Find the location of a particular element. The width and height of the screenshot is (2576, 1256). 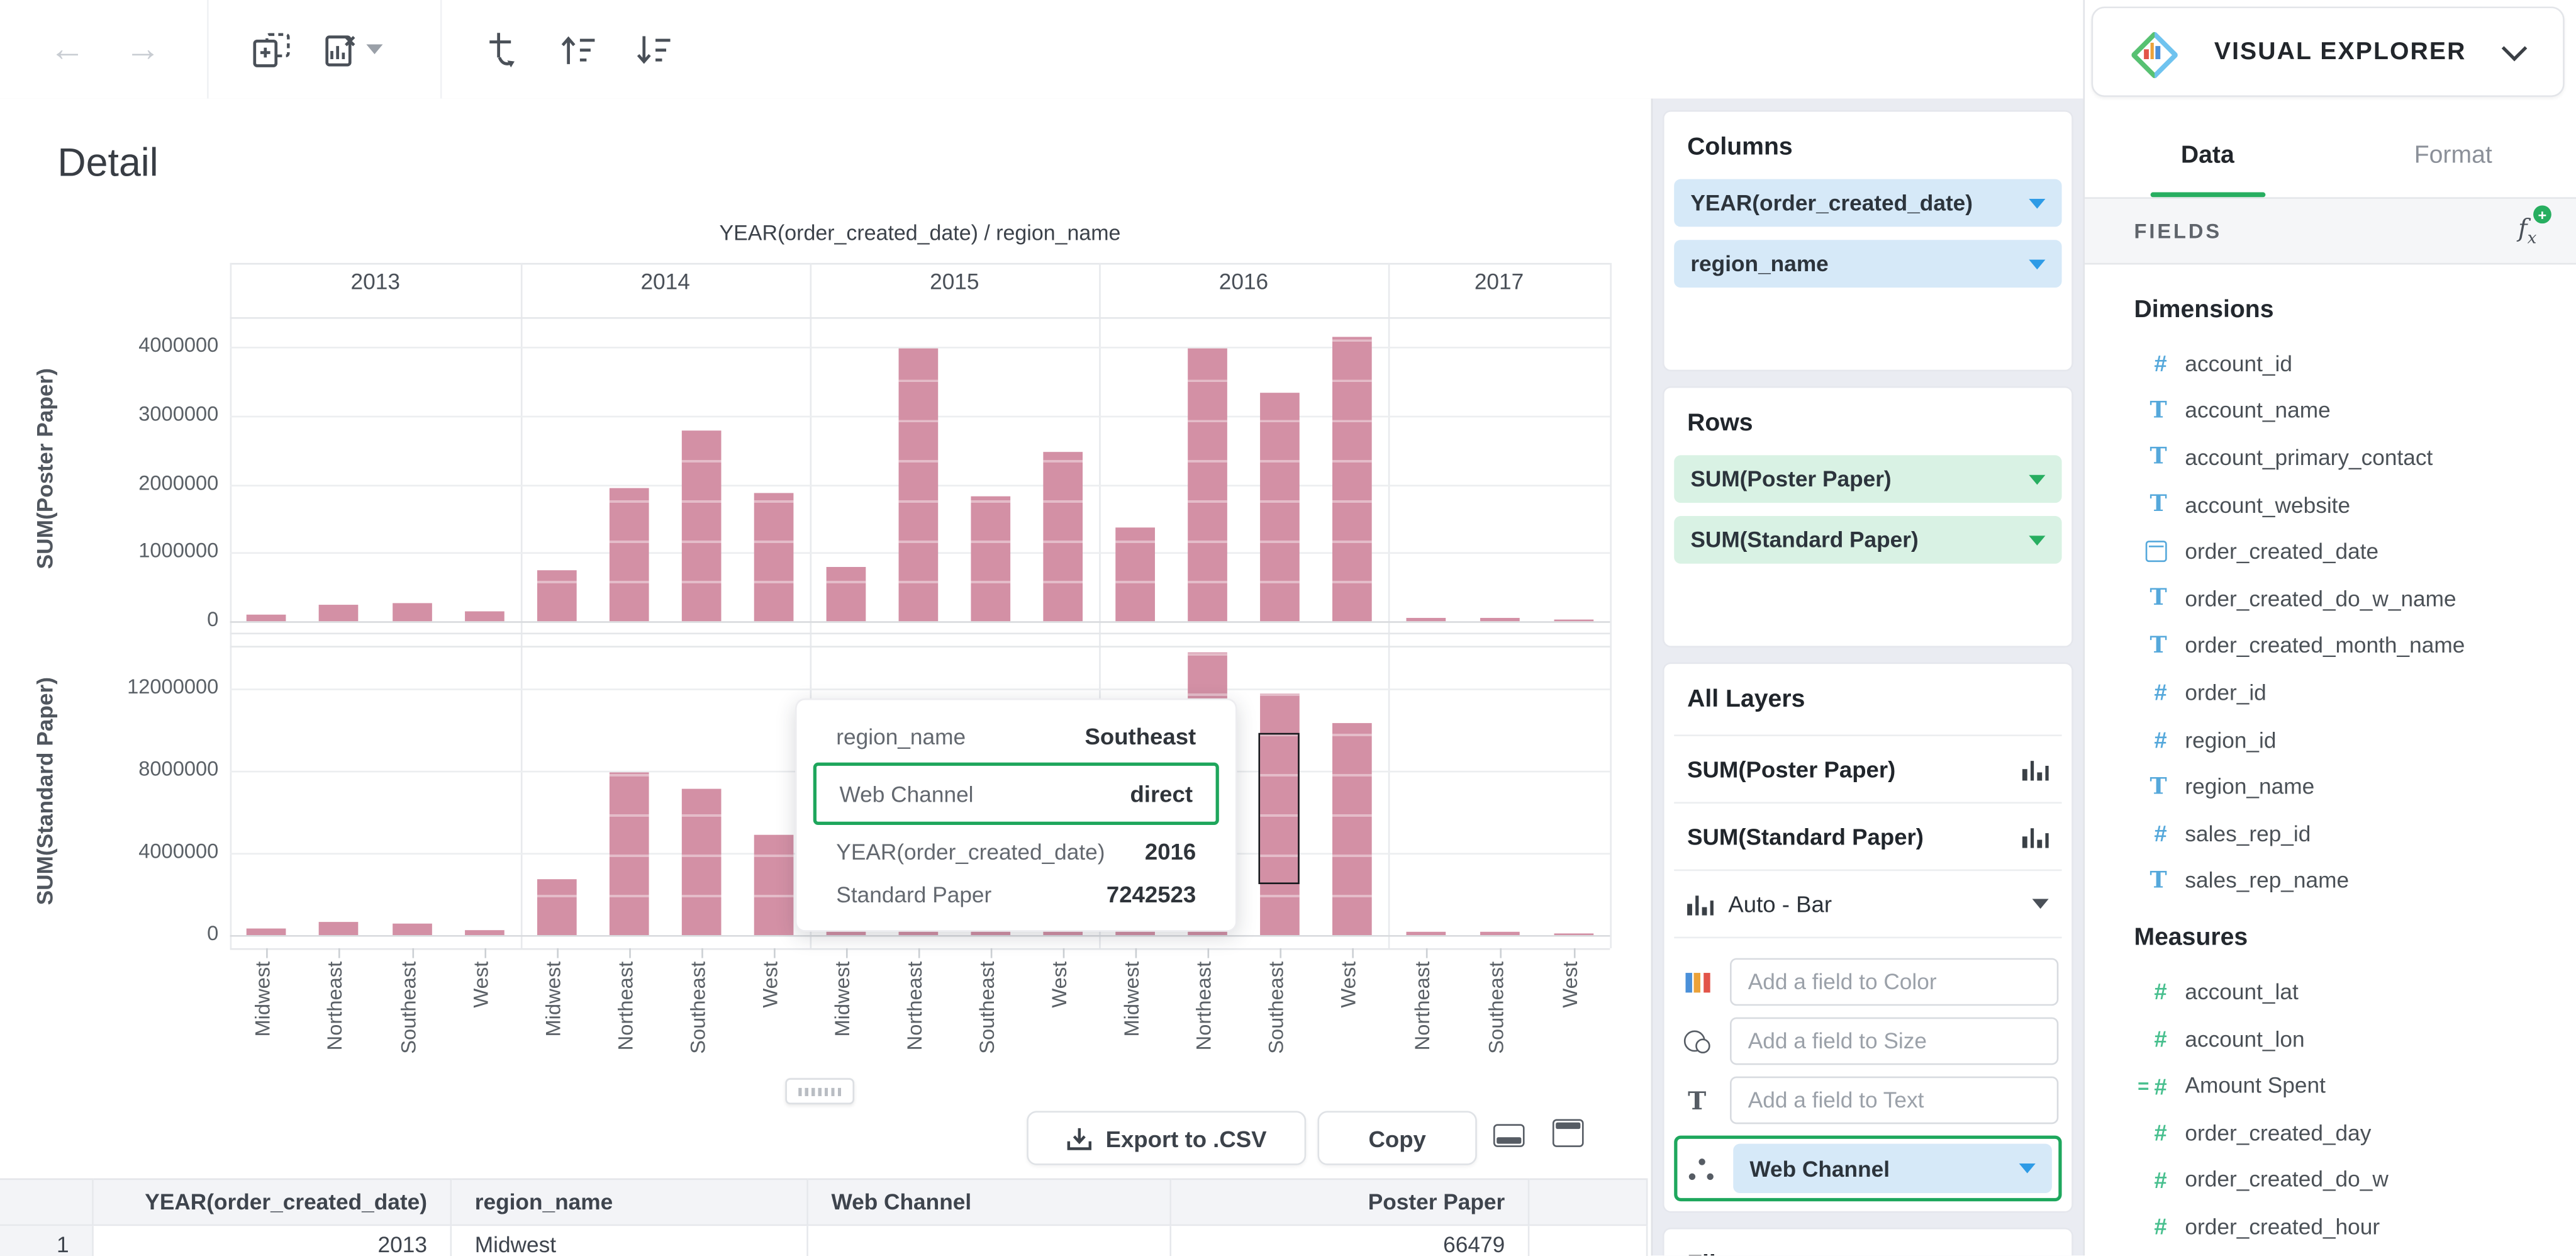

field-item-amount-spent: = # Amount Spent is located at coordinates (2350, 1085).